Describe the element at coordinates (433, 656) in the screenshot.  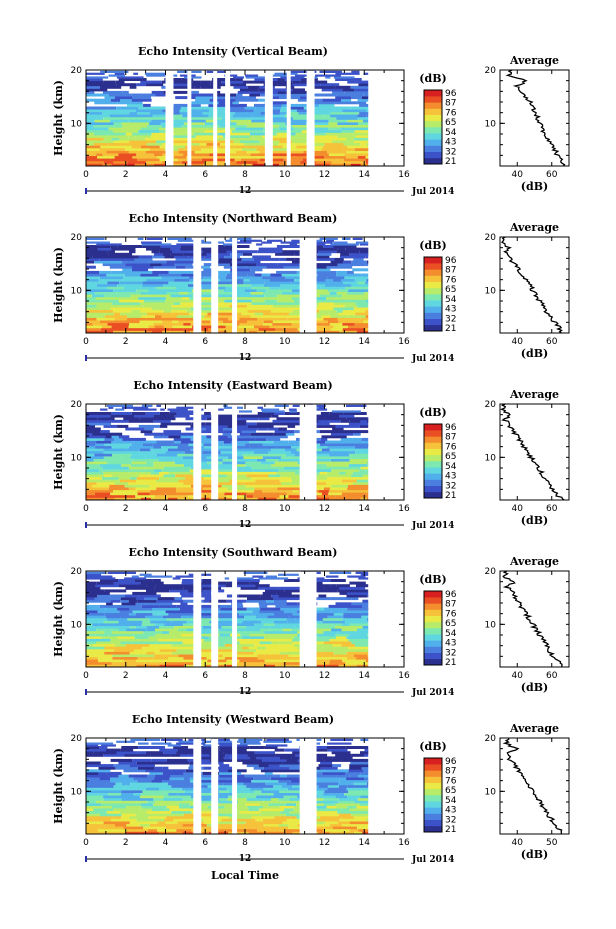
I see `colorbar-segment` at that location.